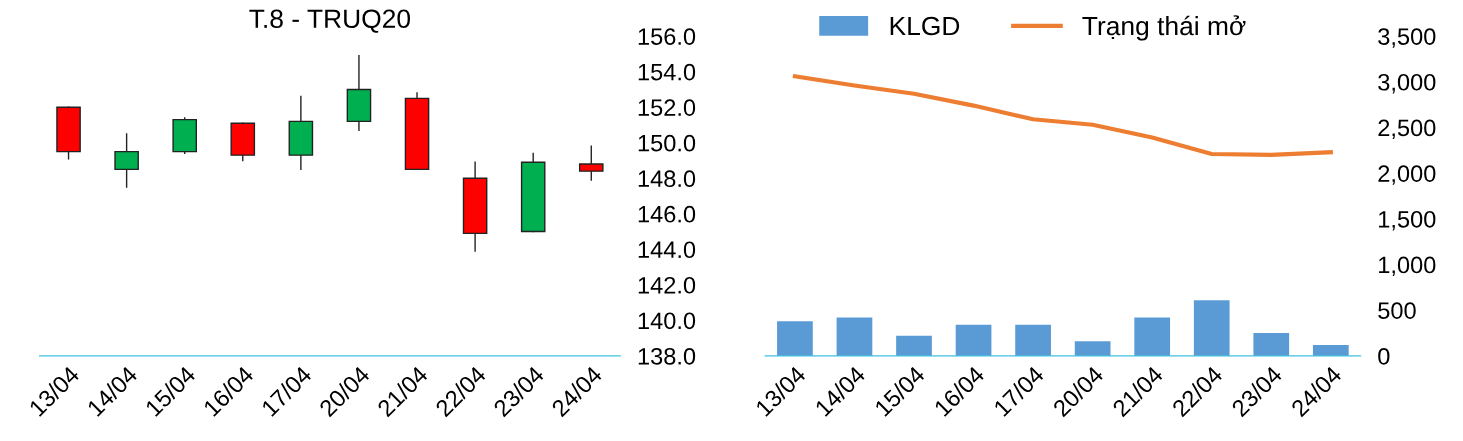 The width and height of the screenshot is (1463, 441). What do you see at coordinates (667, 250) in the screenshot?
I see `y-tick-label: 144.0` at bounding box center [667, 250].